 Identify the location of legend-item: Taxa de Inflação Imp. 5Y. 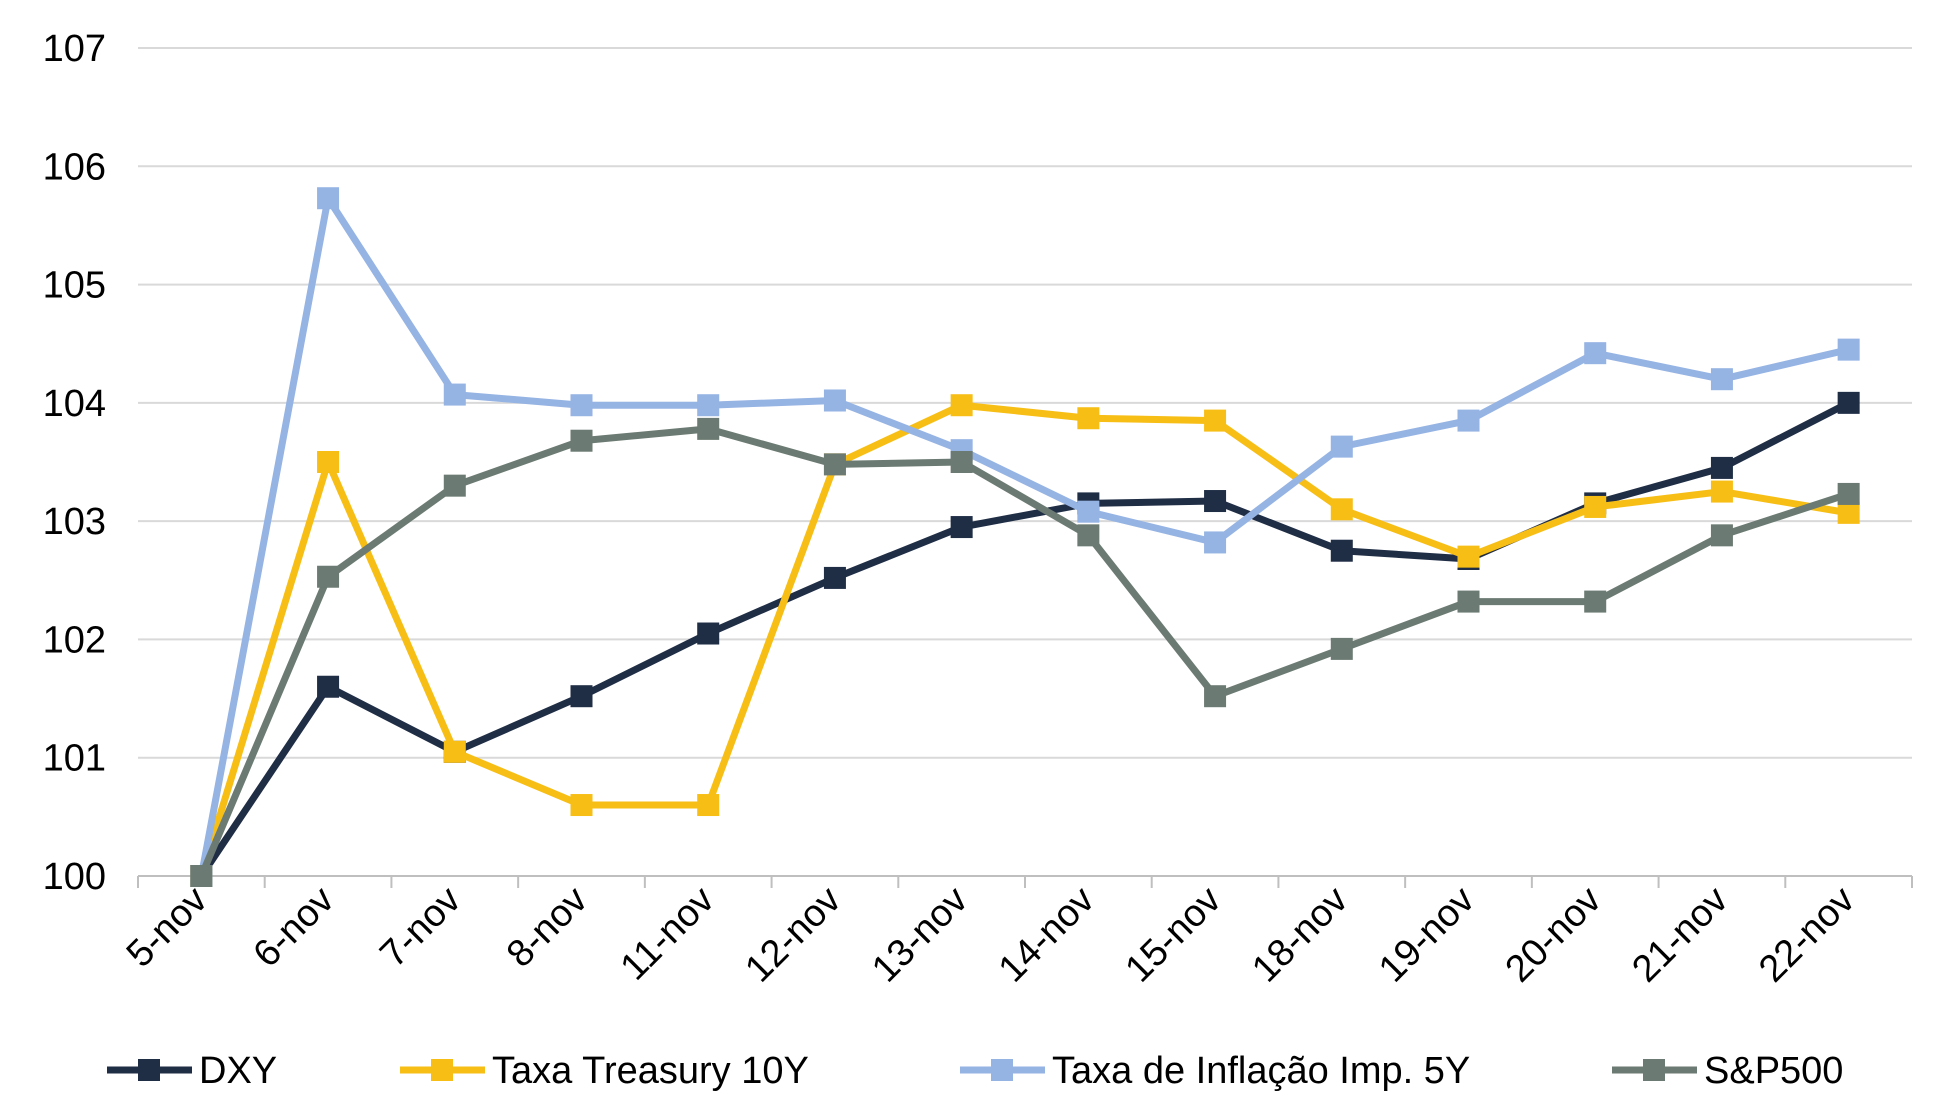
(1215, 1071).